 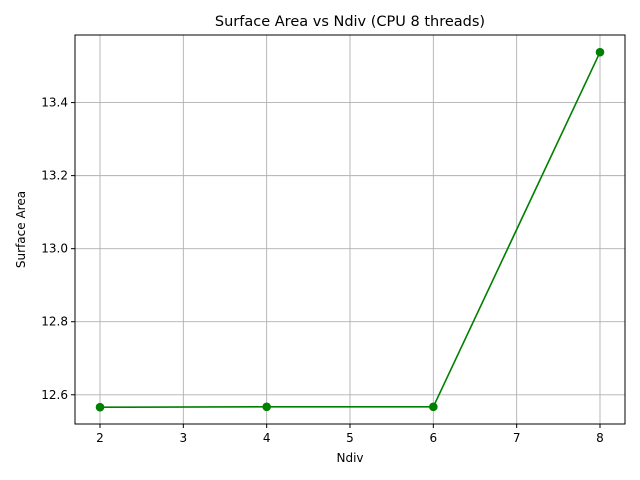 I want to click on y-tick-label: 12.6, so click(x=54, y=395).